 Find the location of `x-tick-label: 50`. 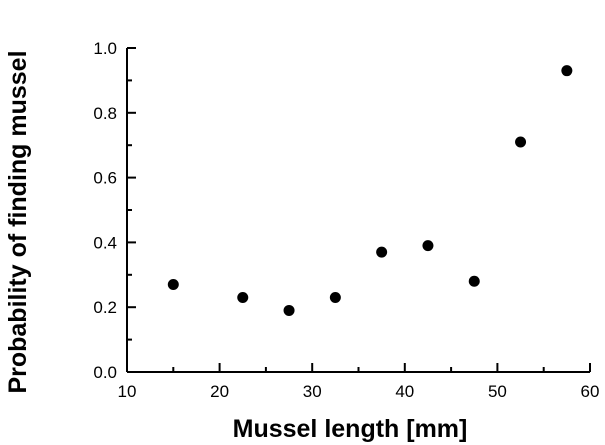

x-tick-label: 50 is located at coordinates (497, 391).